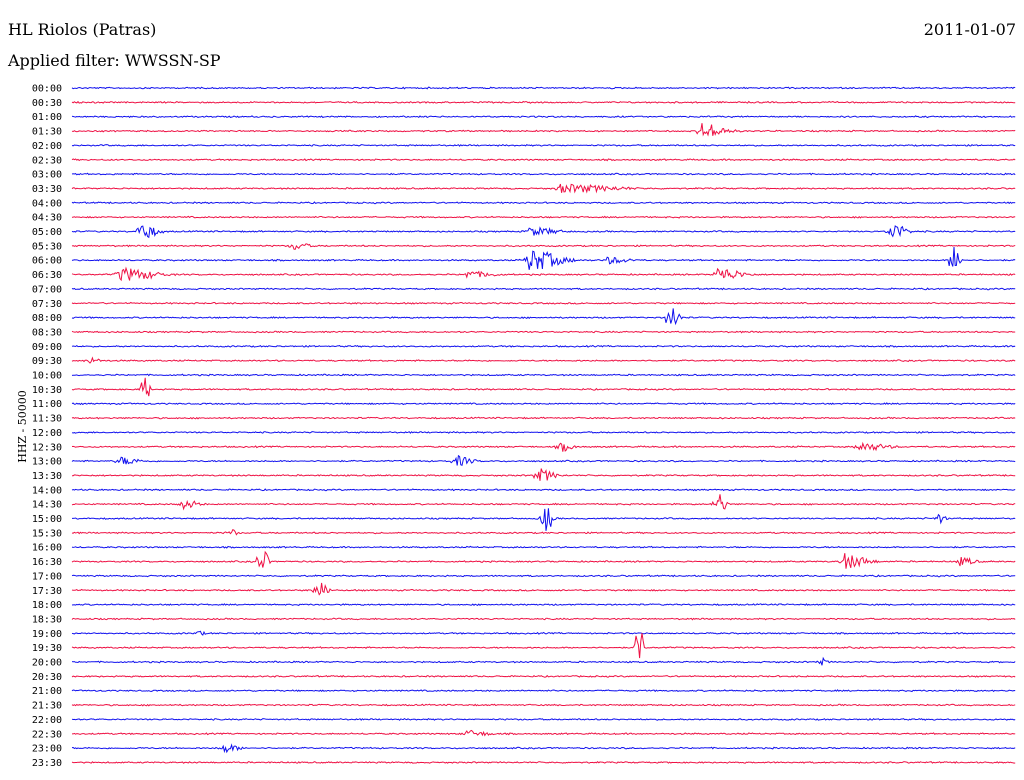 The image size is (1024, 780). What do you see at coordinates (47, 490) in the screenshot?
I see `time-tick-label: 14:00` at bounding box center [47, 490].